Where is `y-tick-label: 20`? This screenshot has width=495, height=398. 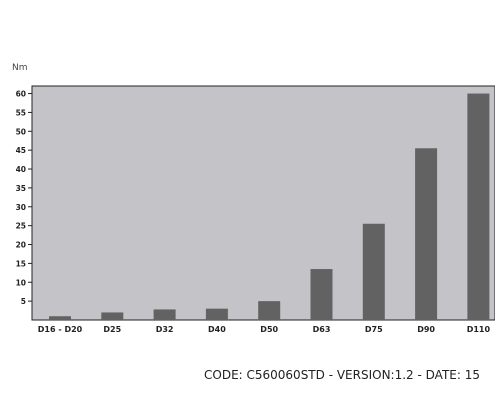
y-tick-label: 20 is located at coordinates (21, 245).